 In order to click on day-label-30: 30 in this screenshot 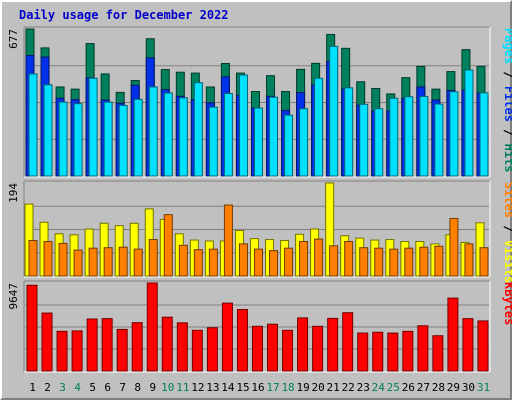, I will do `click(468, 387)`.